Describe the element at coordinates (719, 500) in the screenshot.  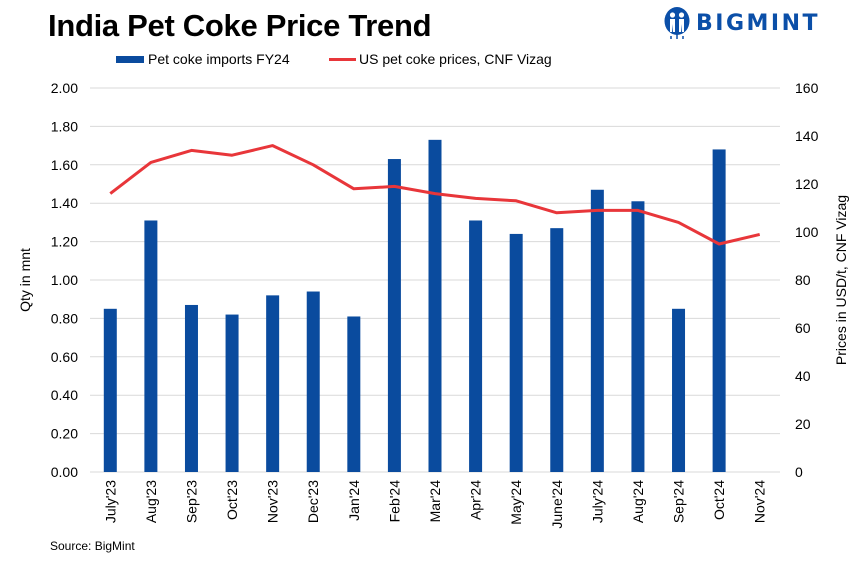
I see `x-axis-tick-label: Oct'24` at that location.